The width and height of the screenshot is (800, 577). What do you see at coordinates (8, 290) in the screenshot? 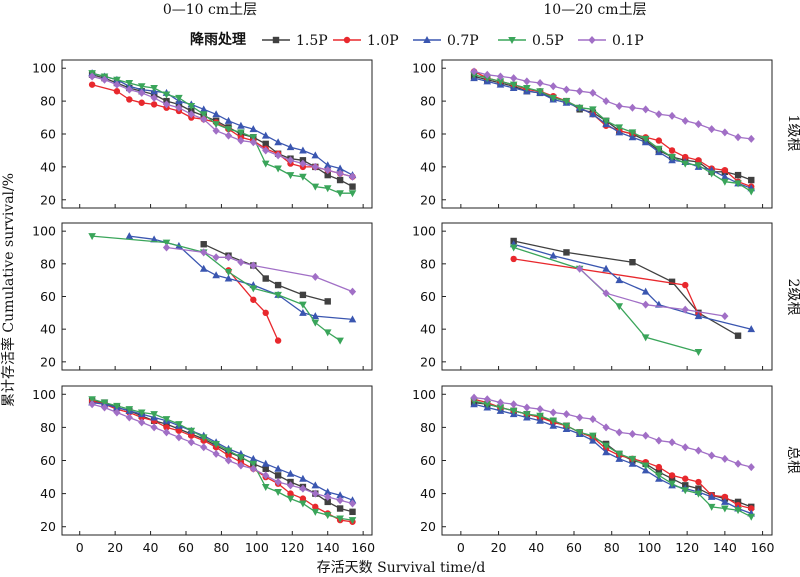
I see `y-axis-label: 累计存活率 Cumulative survival/%` at bounding box center [8, 290].